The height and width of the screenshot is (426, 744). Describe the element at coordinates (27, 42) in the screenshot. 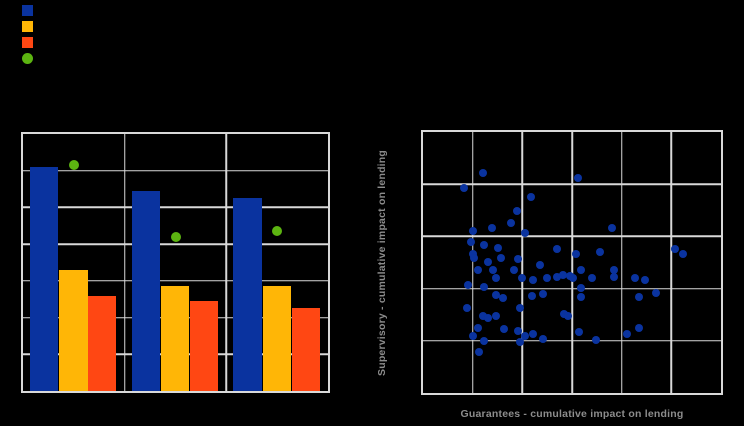

I see `red-square-legend-marker` at that location.